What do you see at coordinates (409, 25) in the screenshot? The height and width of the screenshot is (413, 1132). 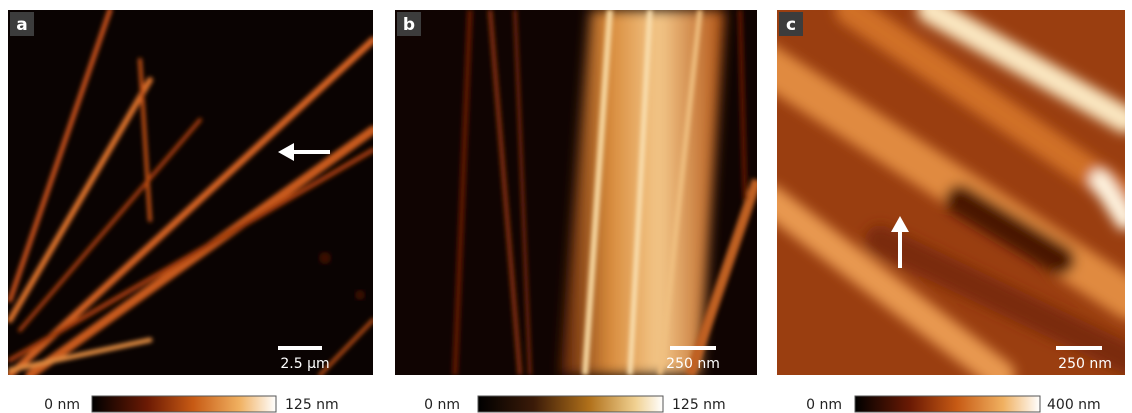 I see `panel-label: b` at bounding box center [409, 25].